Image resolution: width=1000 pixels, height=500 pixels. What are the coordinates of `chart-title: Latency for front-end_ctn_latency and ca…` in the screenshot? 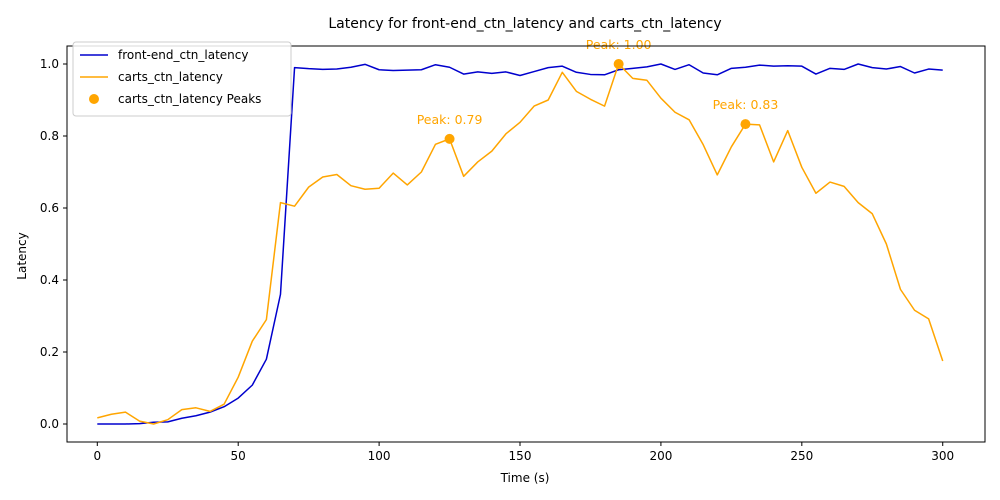 It's located at (524, 24).